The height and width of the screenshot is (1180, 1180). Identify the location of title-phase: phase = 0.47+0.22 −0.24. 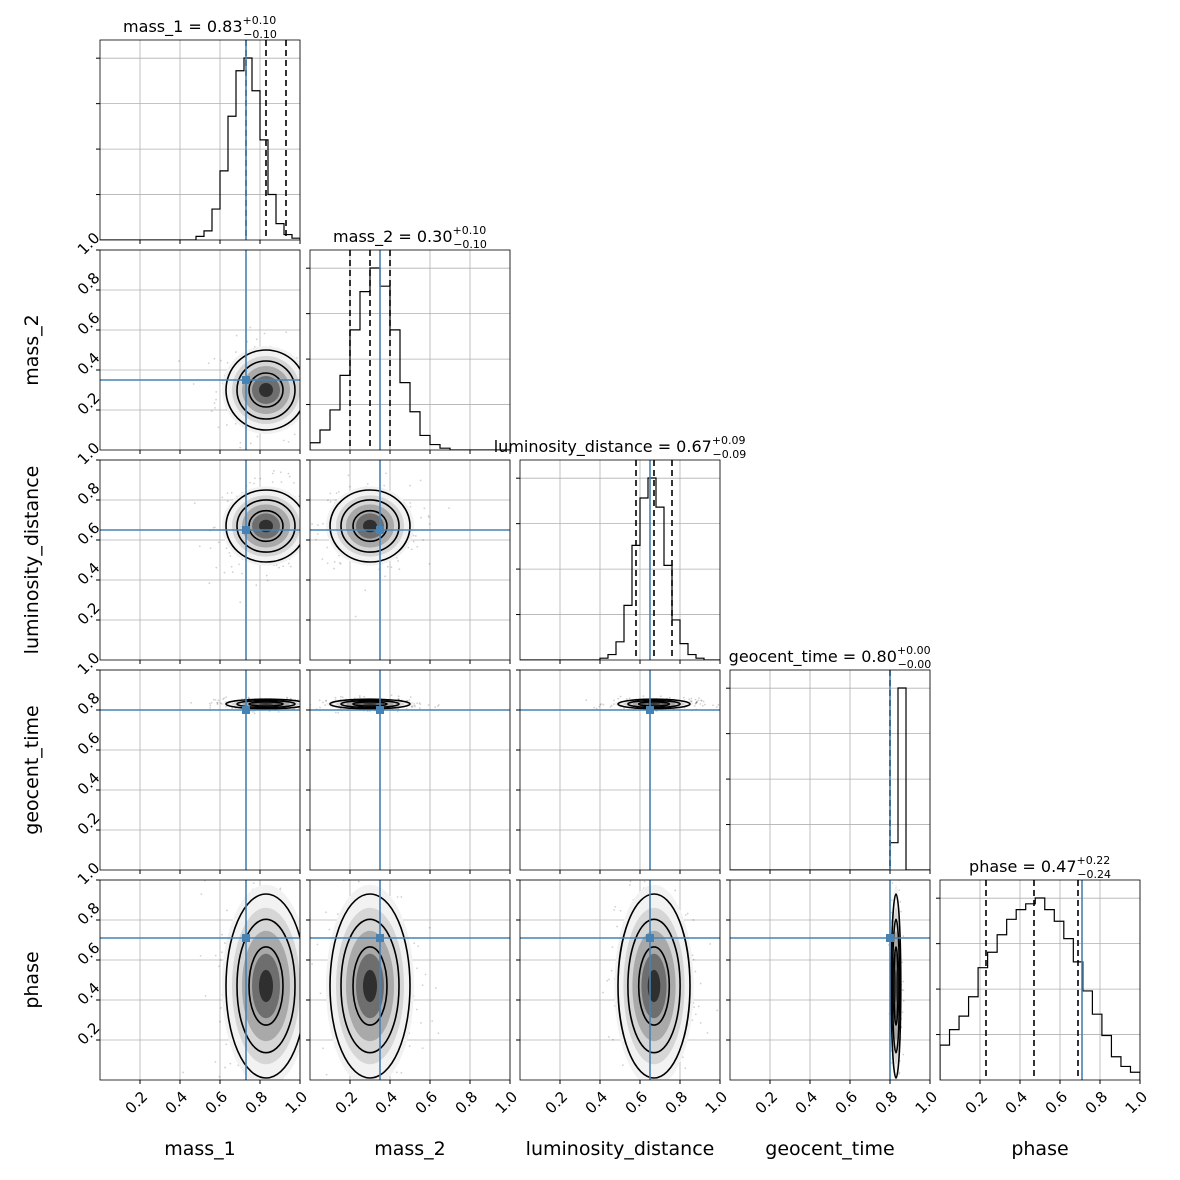
(1040, 867).